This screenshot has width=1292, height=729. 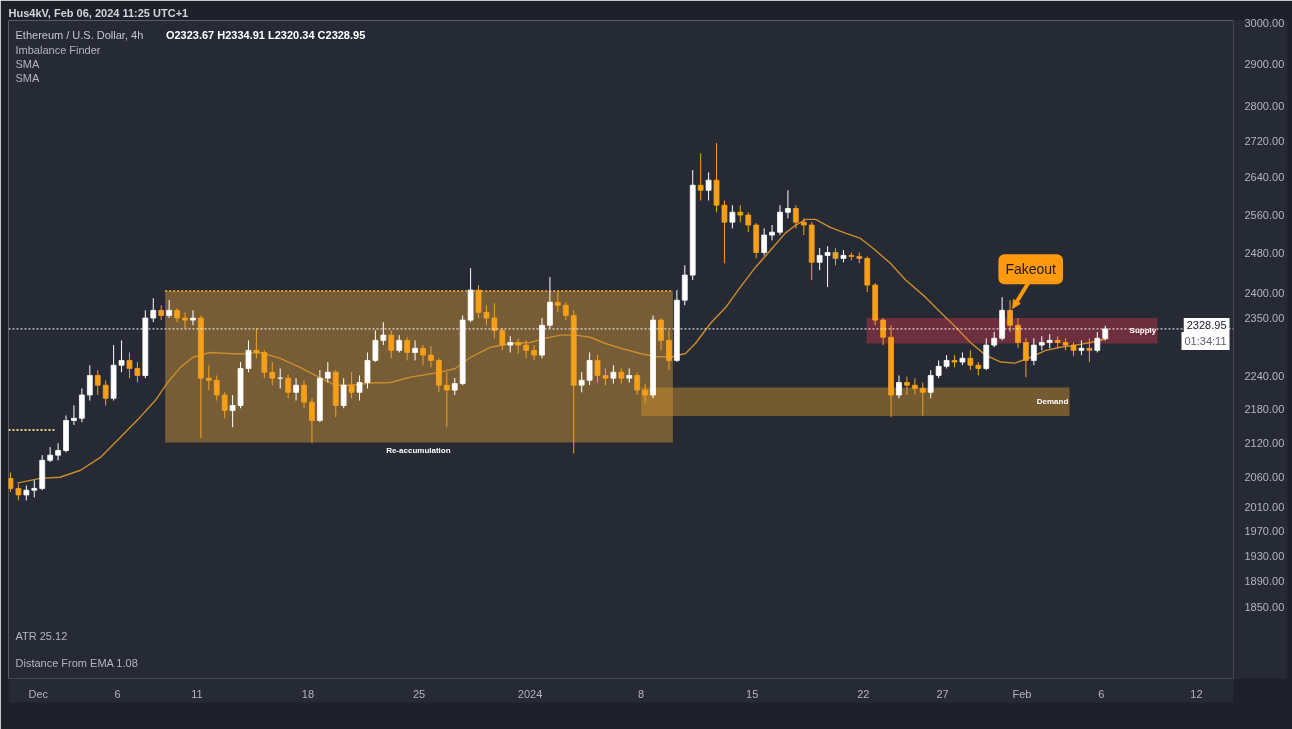 I want to click on ref-line-label: 2328.95, so click(x=1206, y=324).